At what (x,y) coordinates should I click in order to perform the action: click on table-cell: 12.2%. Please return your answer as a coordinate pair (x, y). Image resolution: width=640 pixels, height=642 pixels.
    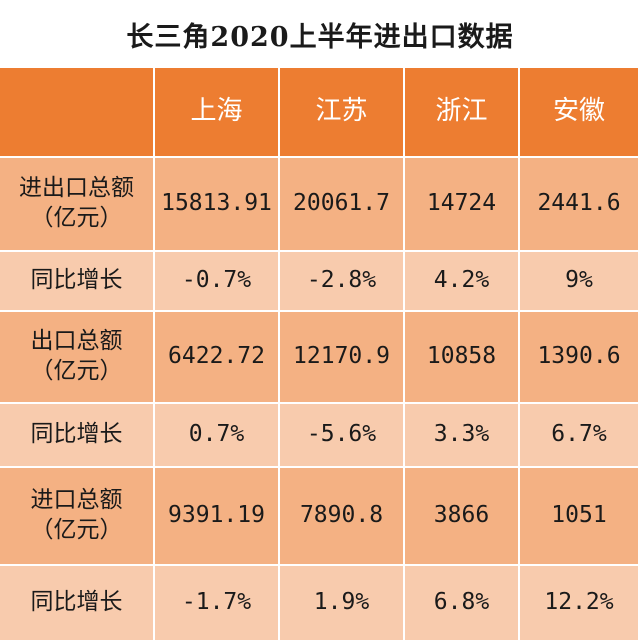
    Looking at the image, I should click on (580, 604).